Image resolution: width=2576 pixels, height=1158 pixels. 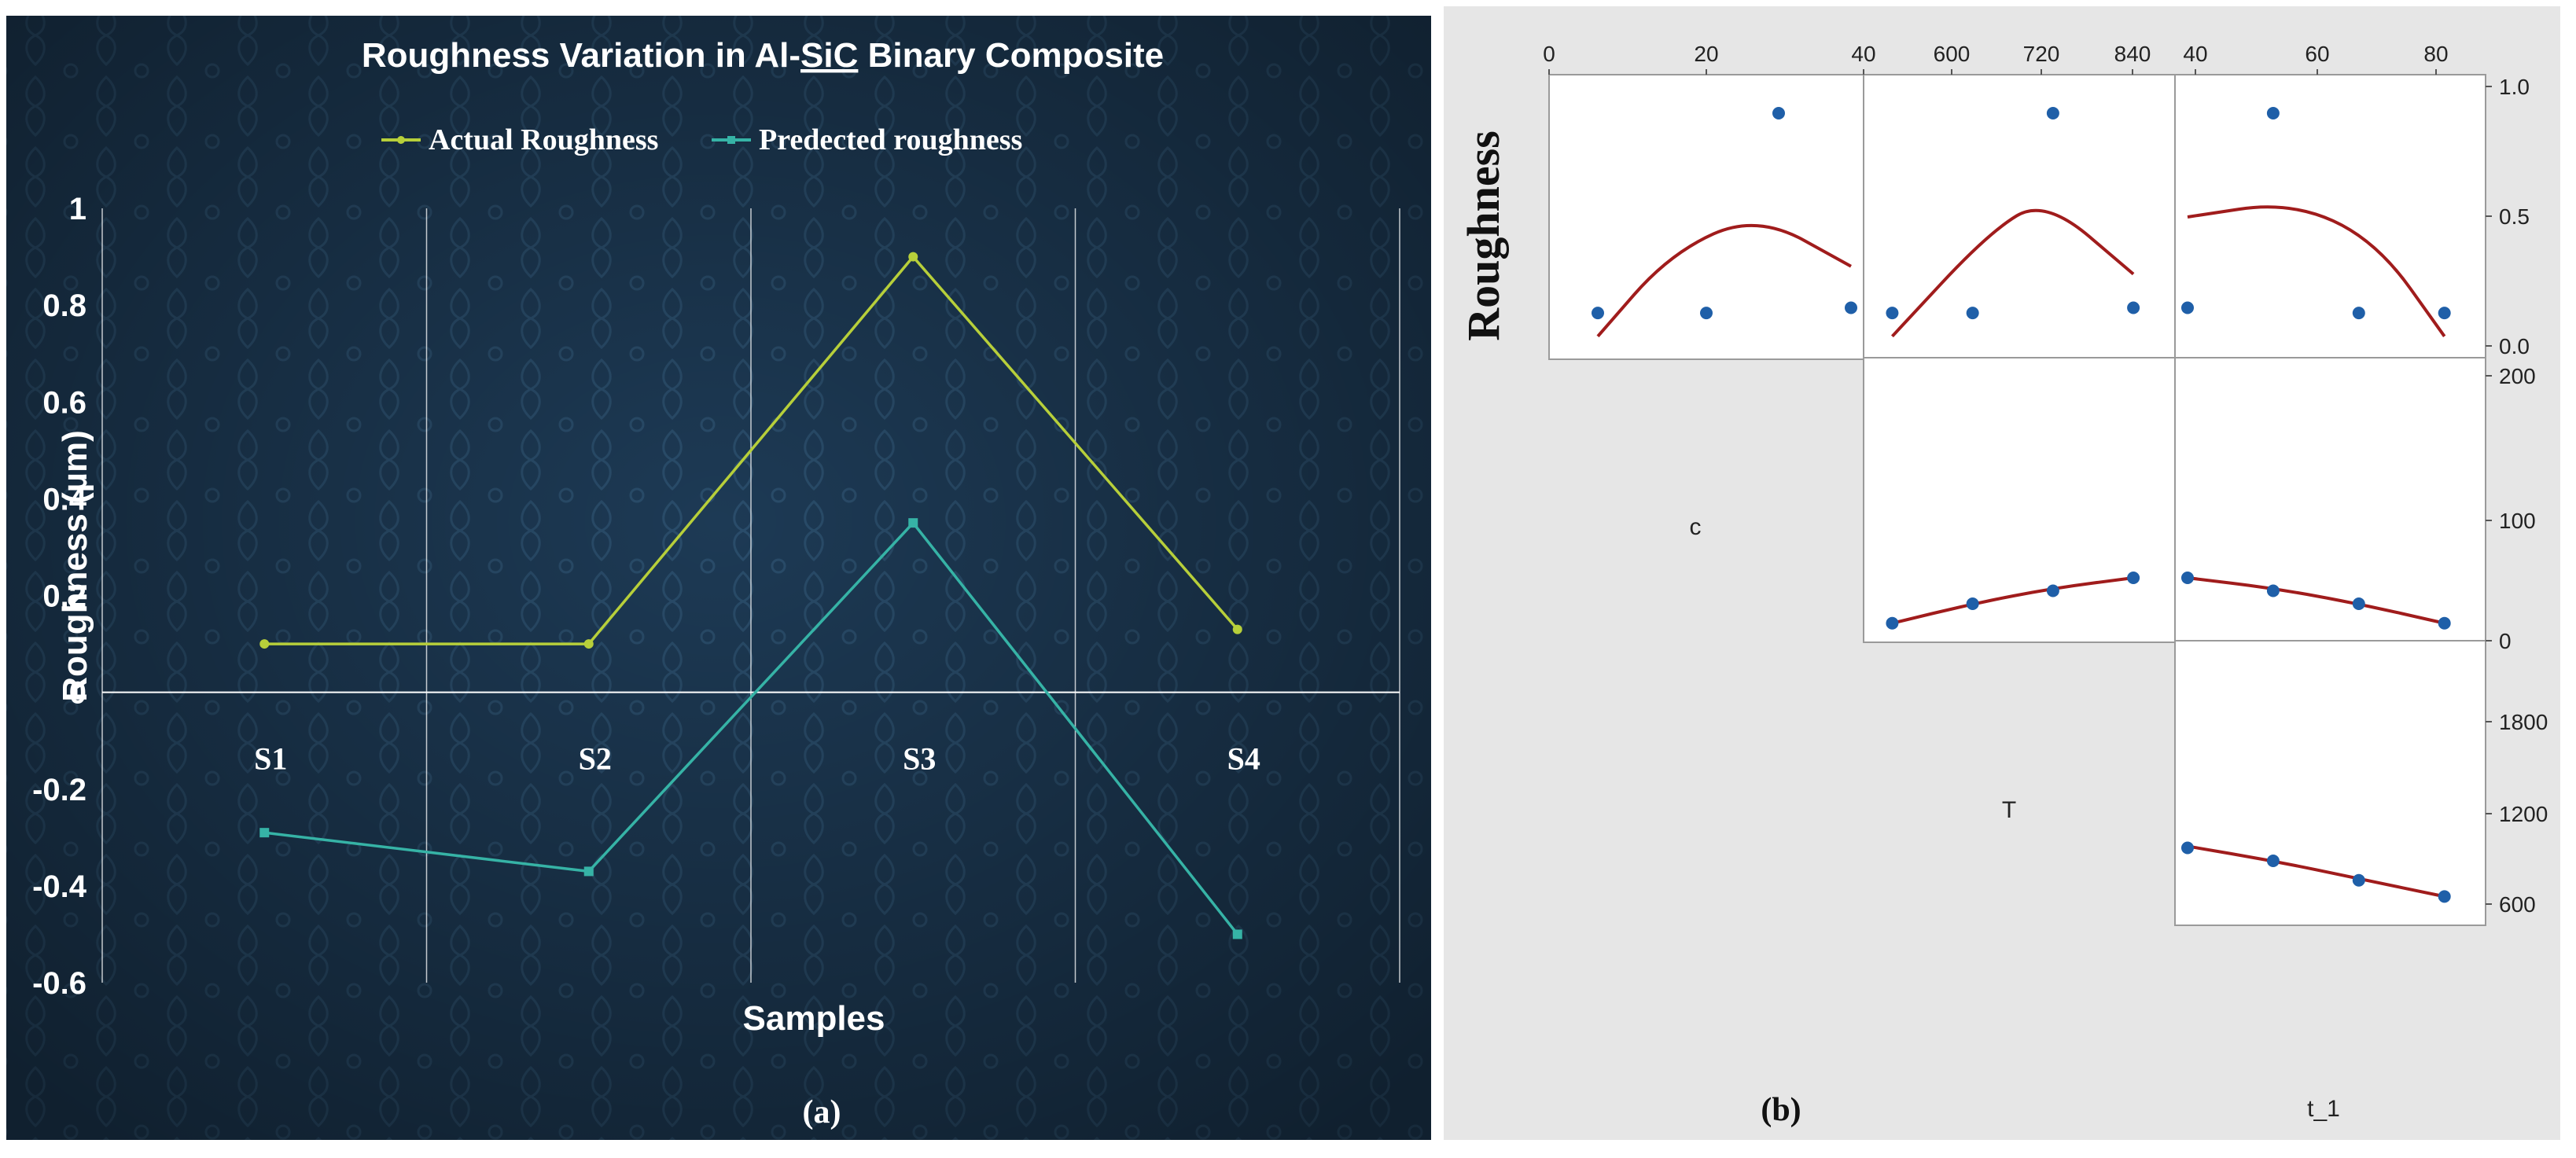 What do you see at coordinates (2517, 905) in the screenshot?
I see `right-axis-tick-label: 600` at bounding box center [2517, 905].